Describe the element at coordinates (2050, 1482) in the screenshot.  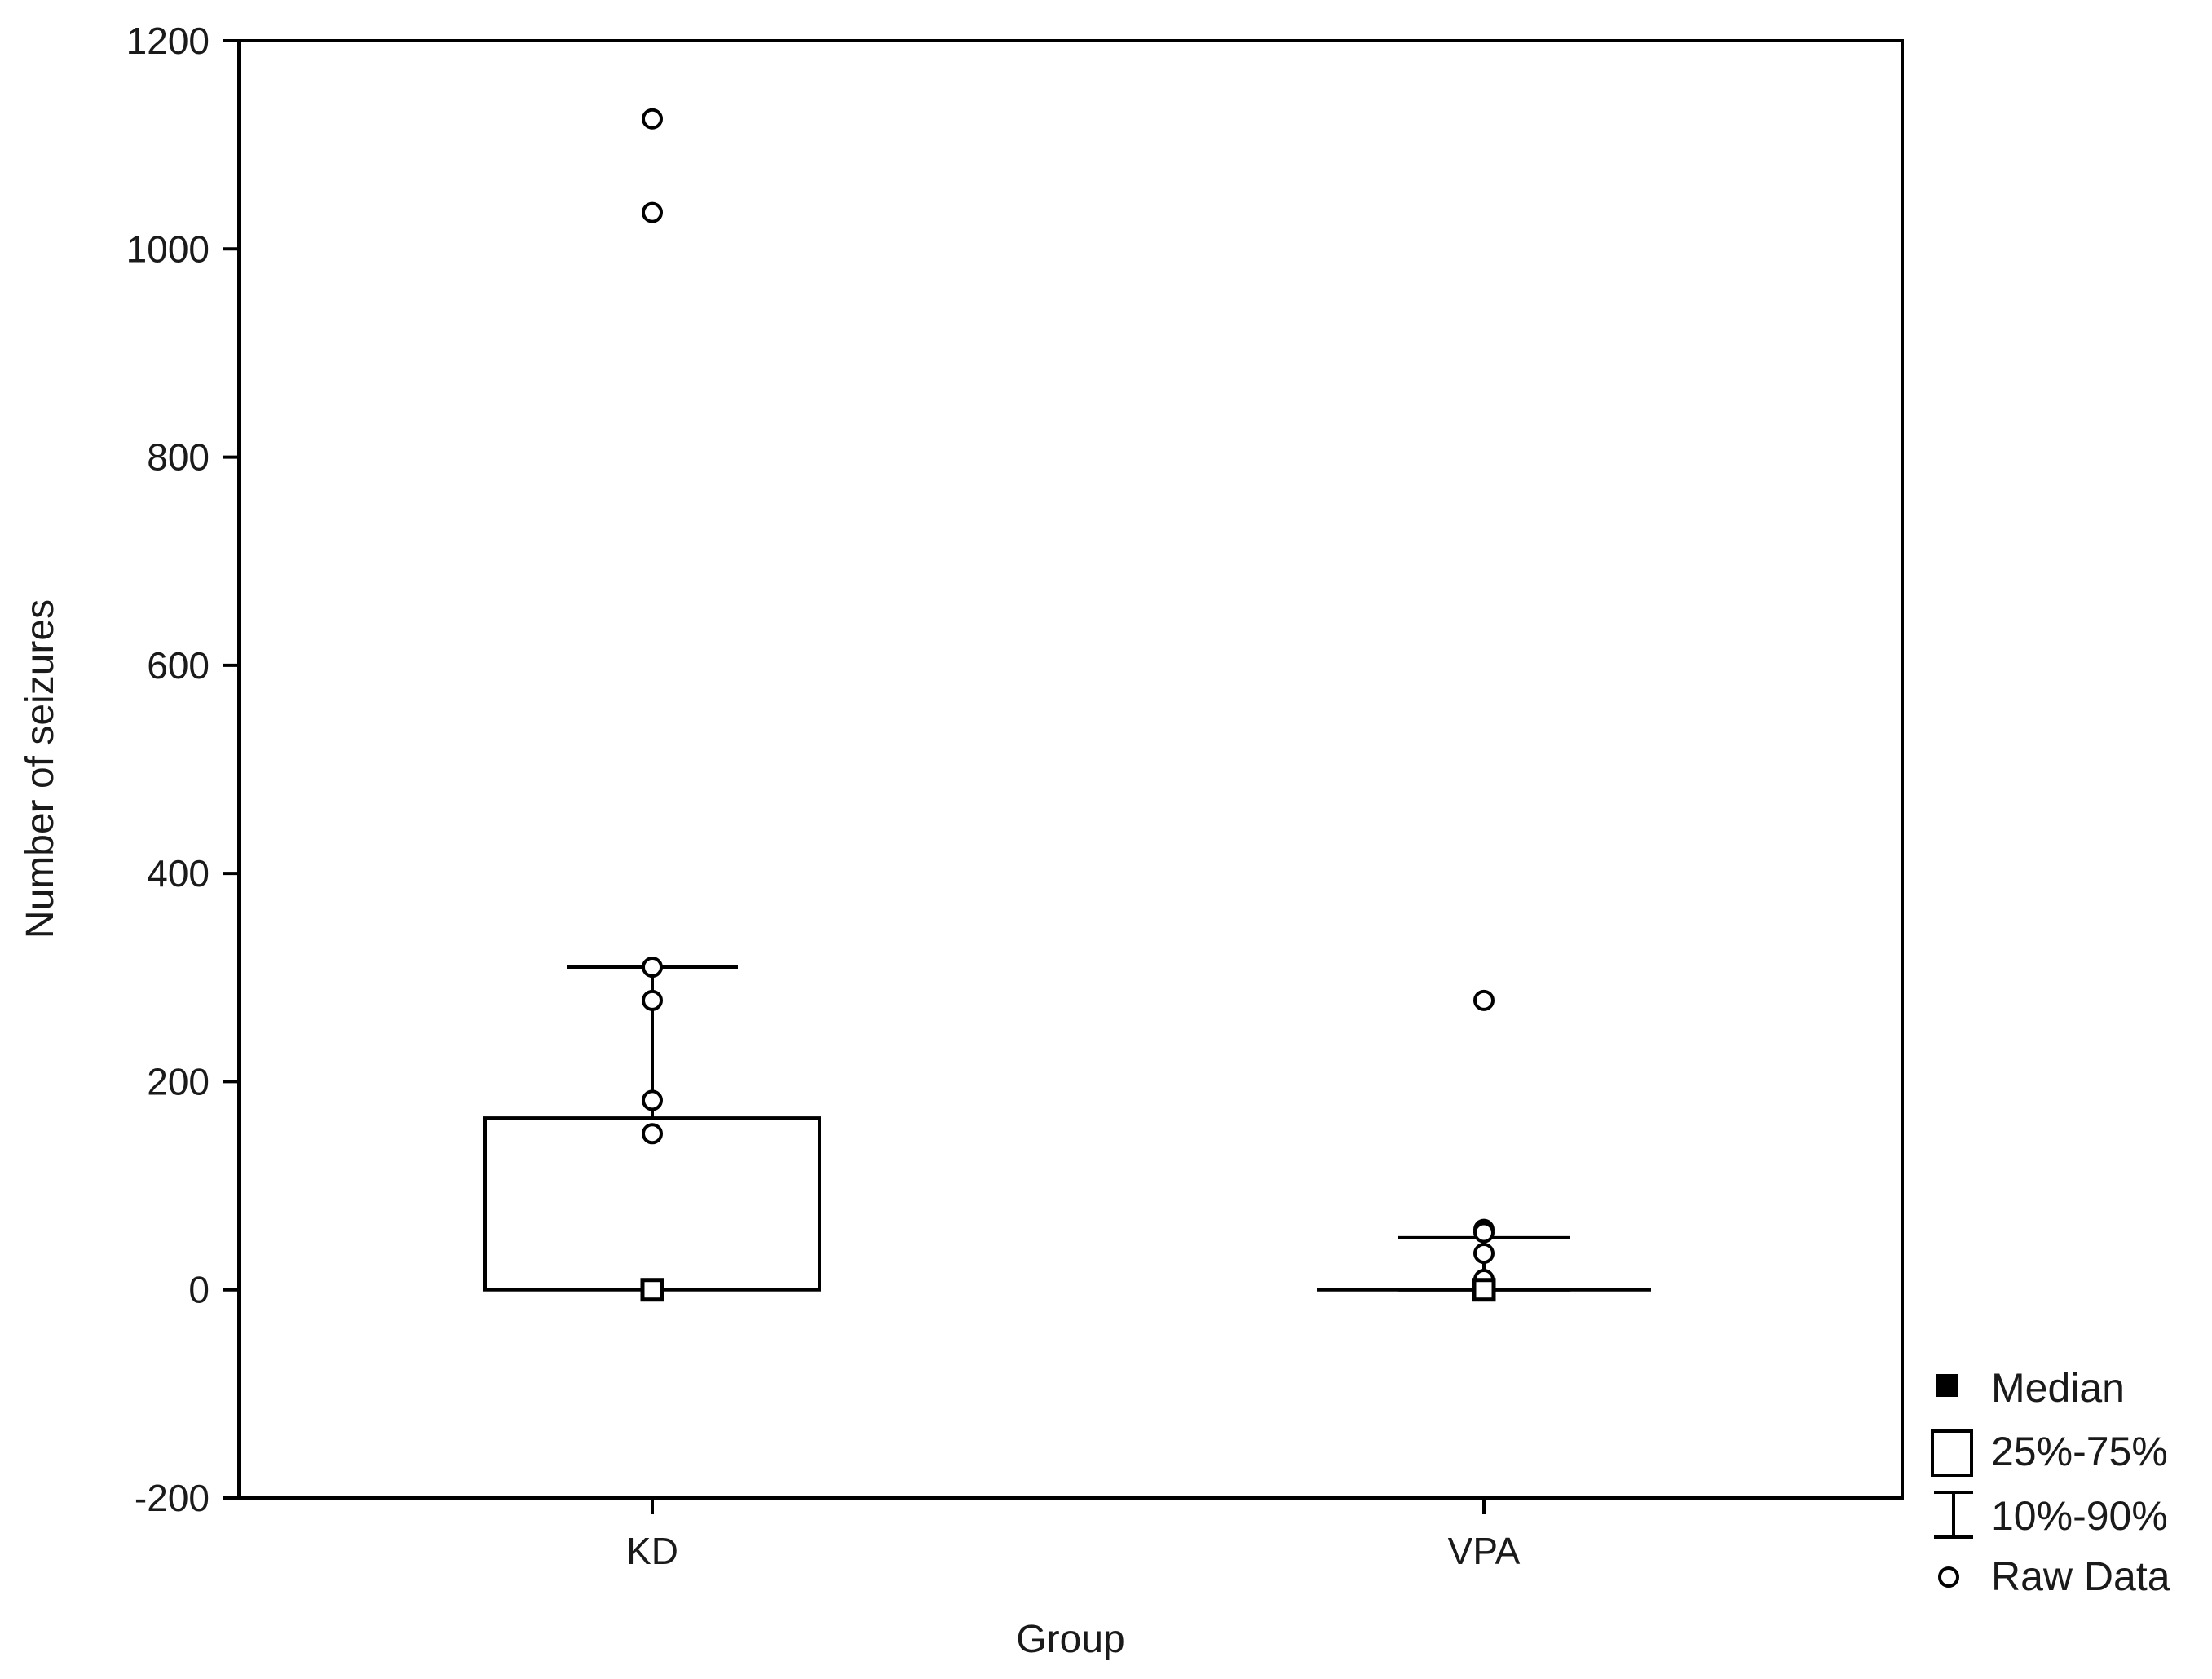
I see `legend: Median 25%-75% 10%-90% Raw Data` at that location.